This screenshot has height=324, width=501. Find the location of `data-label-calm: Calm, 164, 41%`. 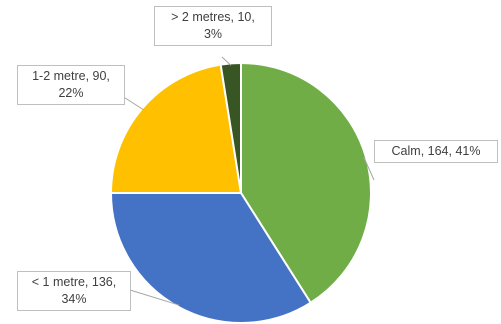

data-label-calm: Calm, 164, 41% is located at coordinates (436, 151).